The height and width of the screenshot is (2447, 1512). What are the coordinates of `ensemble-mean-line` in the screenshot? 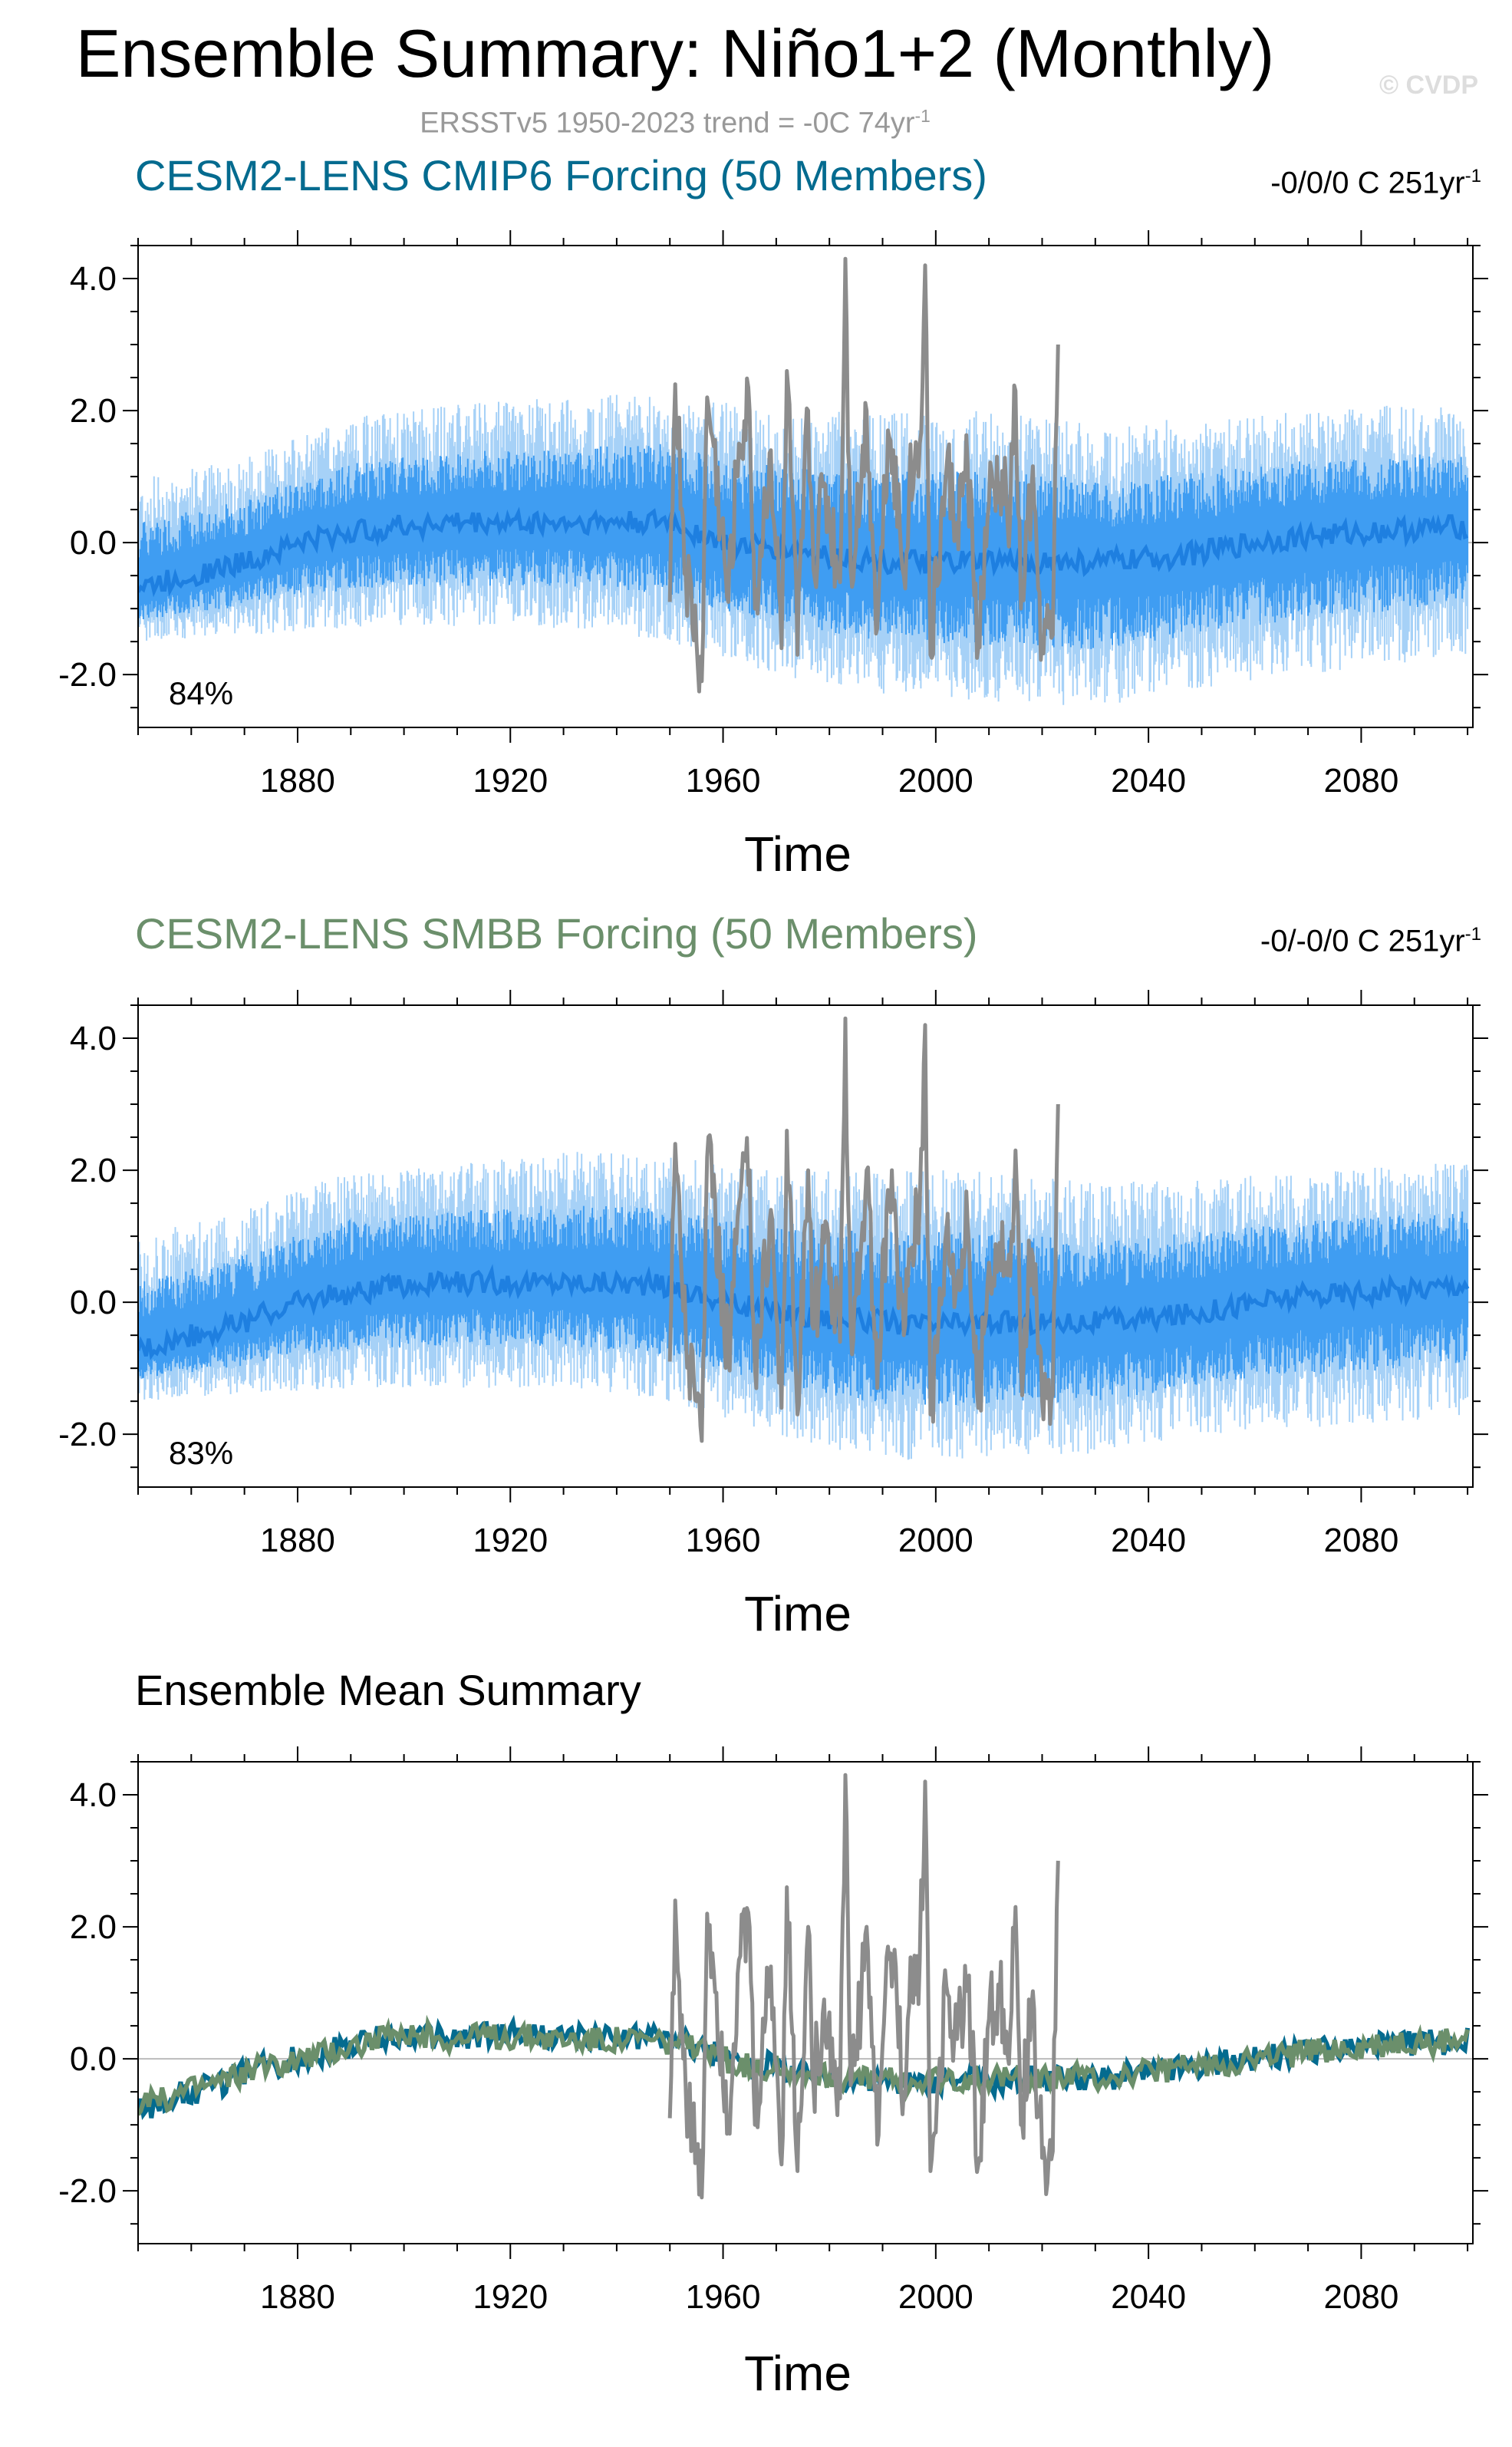 It's located at (803, 552).